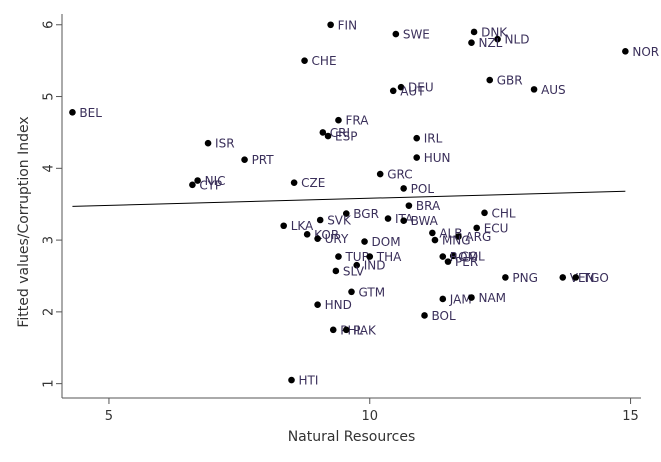 The width and height of the screenshot is (661, 462). I want to click on point-label: FIN, so click(347, 25).